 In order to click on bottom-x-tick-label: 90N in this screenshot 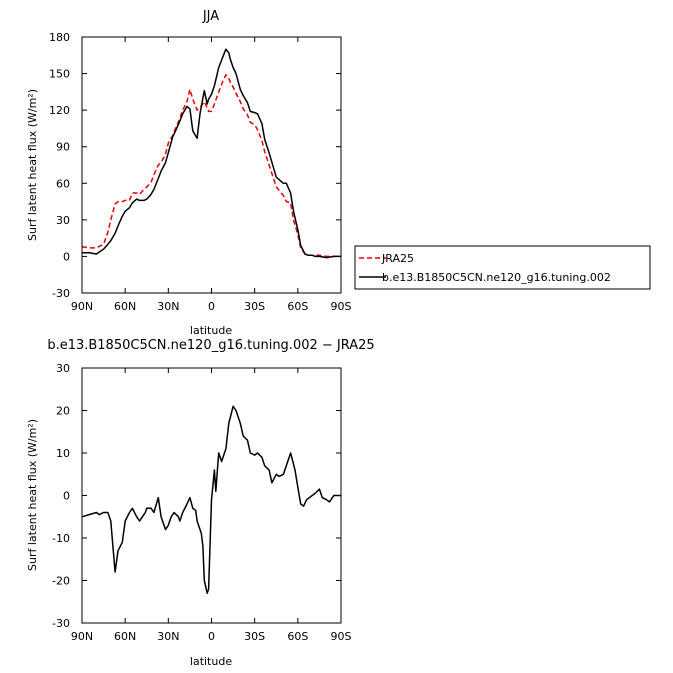, I will do `click(82, 636)`.